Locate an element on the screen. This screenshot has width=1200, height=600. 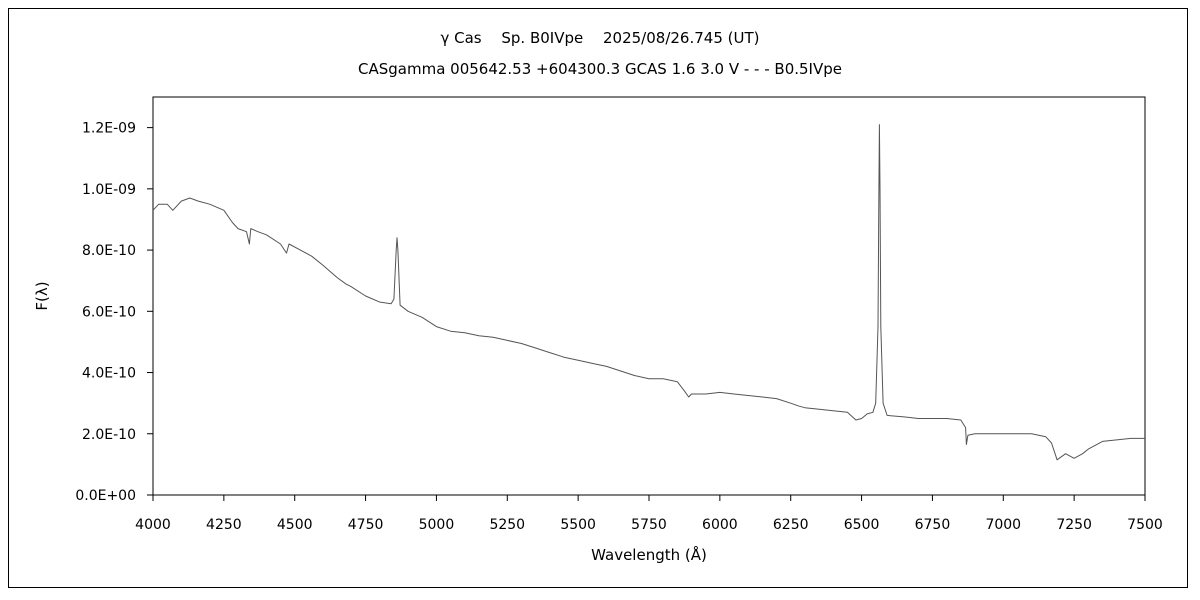
x-tick-label: 5750 is located at coordinates (649, 525).